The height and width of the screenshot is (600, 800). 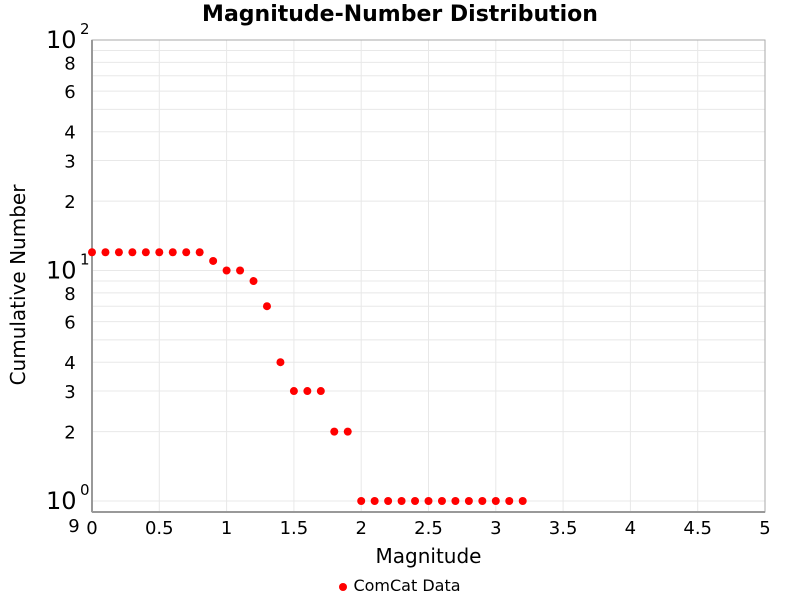 What do you see at coordinates (400, 14) in the screenshot?
I see `chart-title: Magnitude-Number Distribution` at bounding box center [400, 14].